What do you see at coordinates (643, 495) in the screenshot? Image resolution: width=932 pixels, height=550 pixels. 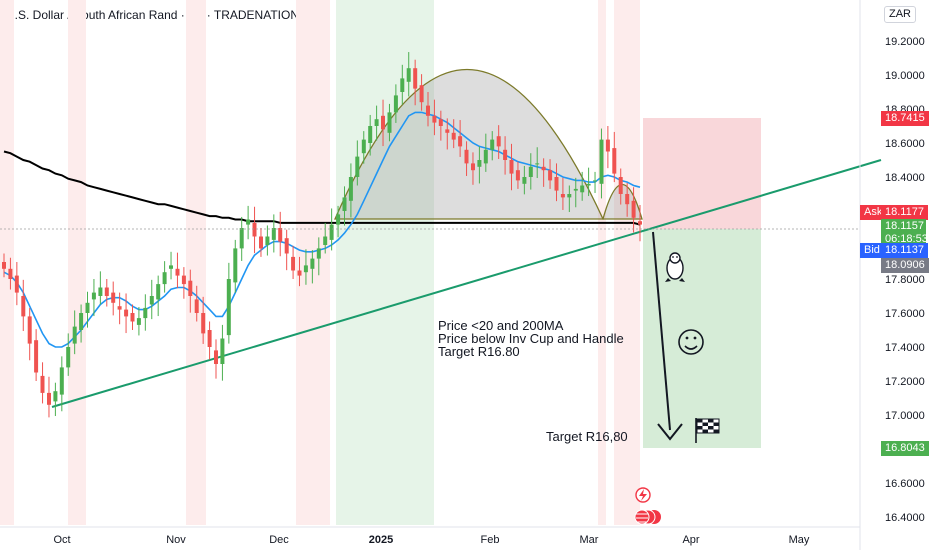 I see `lightning-event-icon` at bounding box center [643, 495].